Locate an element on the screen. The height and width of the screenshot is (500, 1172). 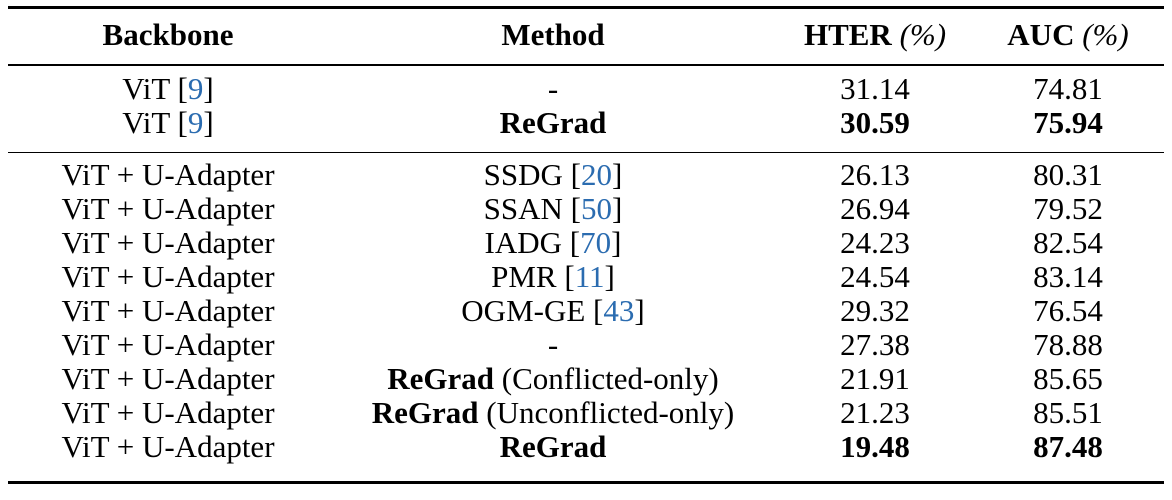
citation-link: 70 is located at coordinates (596, 242).